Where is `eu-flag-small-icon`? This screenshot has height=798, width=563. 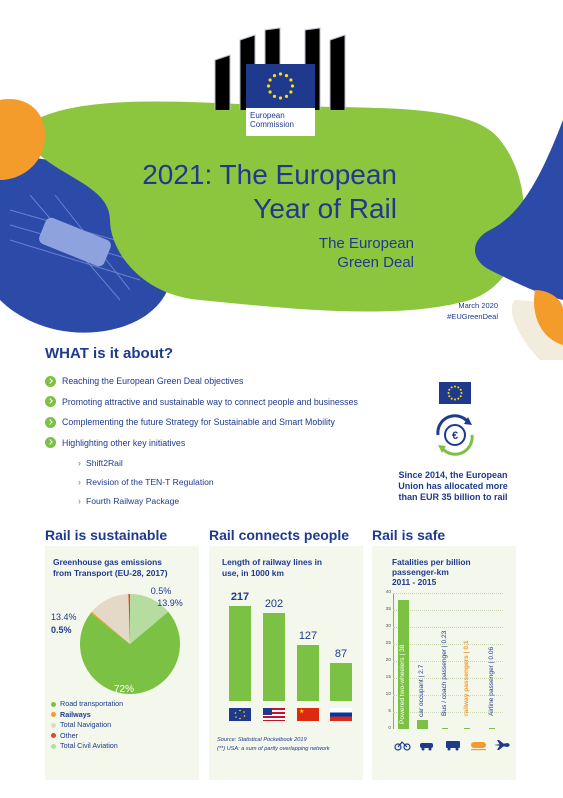
eu-flag-small-icon is located at coordinates (455, 393).